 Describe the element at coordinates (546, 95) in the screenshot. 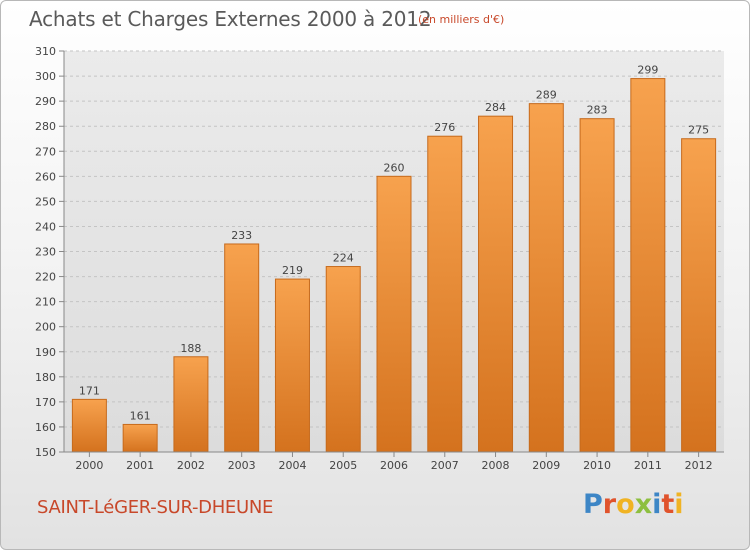

I see `bar-value-label: 289` at that location.